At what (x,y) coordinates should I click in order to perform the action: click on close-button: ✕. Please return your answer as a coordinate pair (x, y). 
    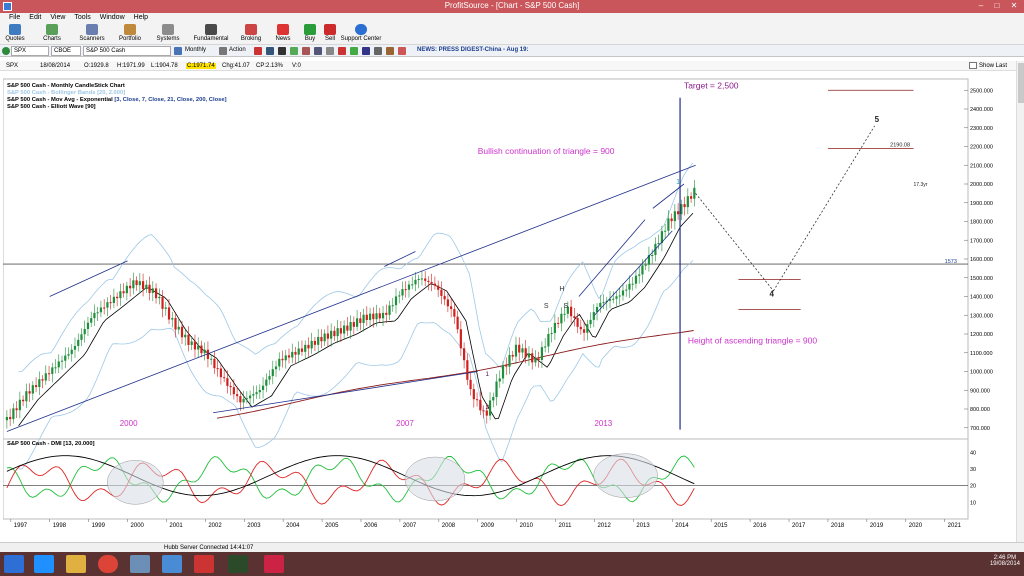
    Looking at the image, I should click on (1014, 5).